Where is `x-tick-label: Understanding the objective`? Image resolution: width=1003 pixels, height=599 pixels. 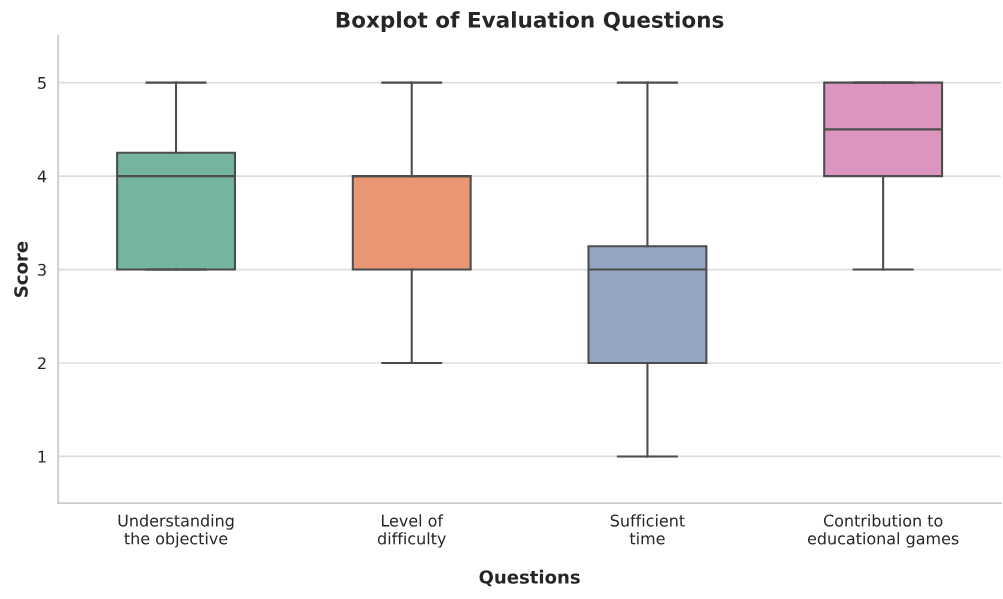 x-tick-label: Understanding the objective is located at coordinates (176, 531).